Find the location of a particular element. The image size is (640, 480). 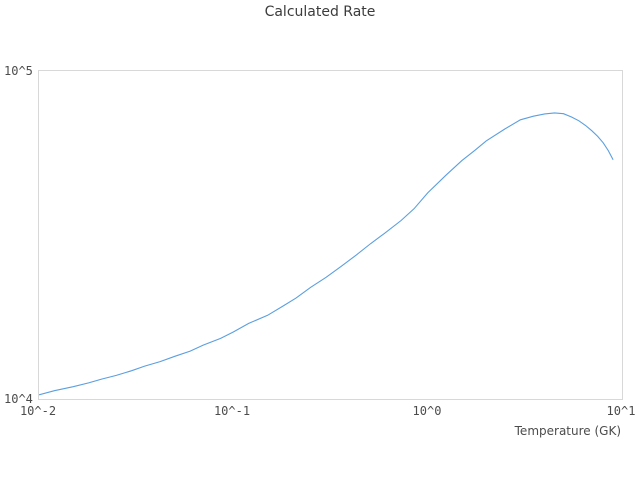

chart-title: Calculated Rate is located at coordinates (320, 12).